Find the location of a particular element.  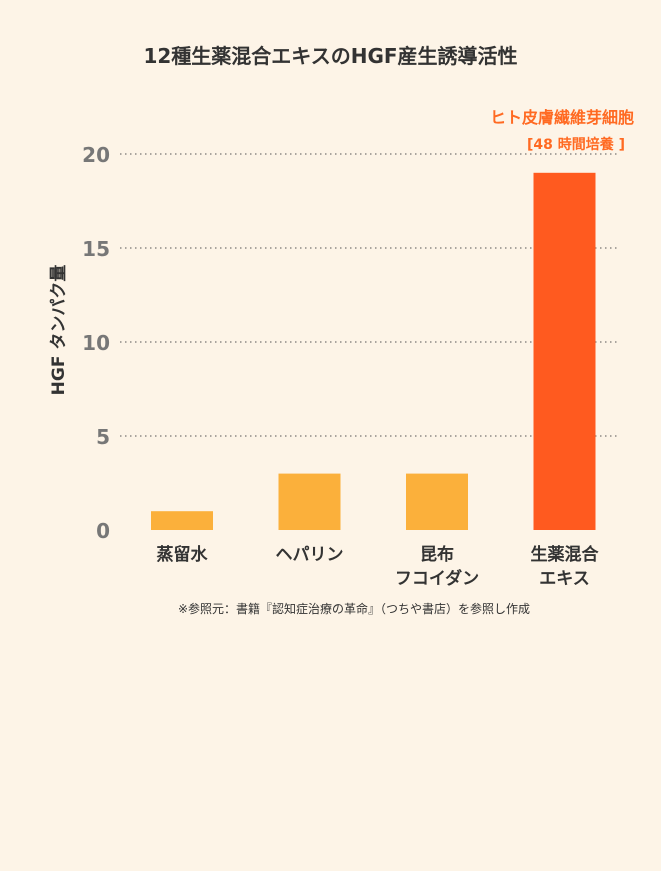

y-axis-label: HGF タンパク量 is located at coordinates (58, 330).